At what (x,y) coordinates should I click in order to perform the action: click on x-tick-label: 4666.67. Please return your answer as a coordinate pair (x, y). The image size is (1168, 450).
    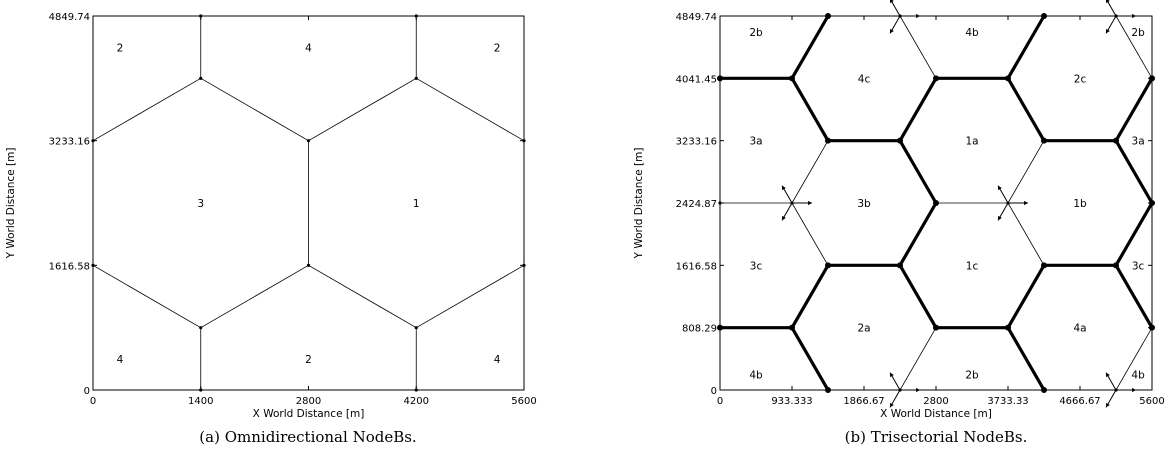
    Looking at the image, I should click on (1079, 401).